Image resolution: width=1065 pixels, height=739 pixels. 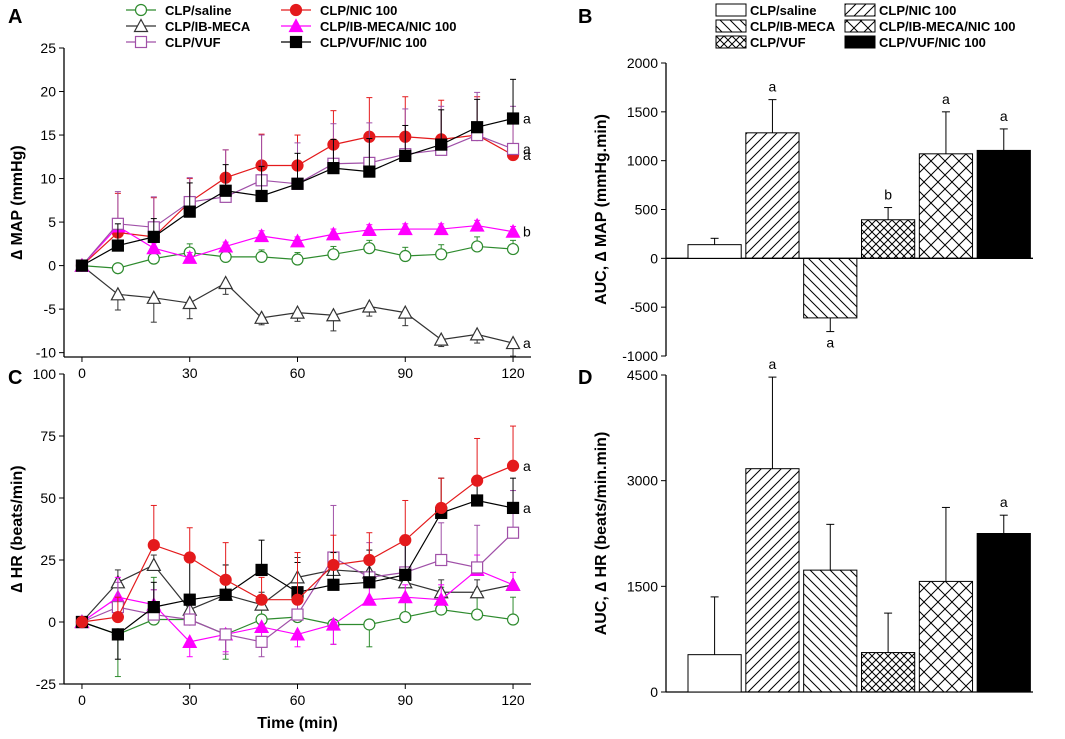 What do you see at coordinates (52, 222) in the screenshot?
I see `y-tick-label: 5` at bounding box center [52, 222].